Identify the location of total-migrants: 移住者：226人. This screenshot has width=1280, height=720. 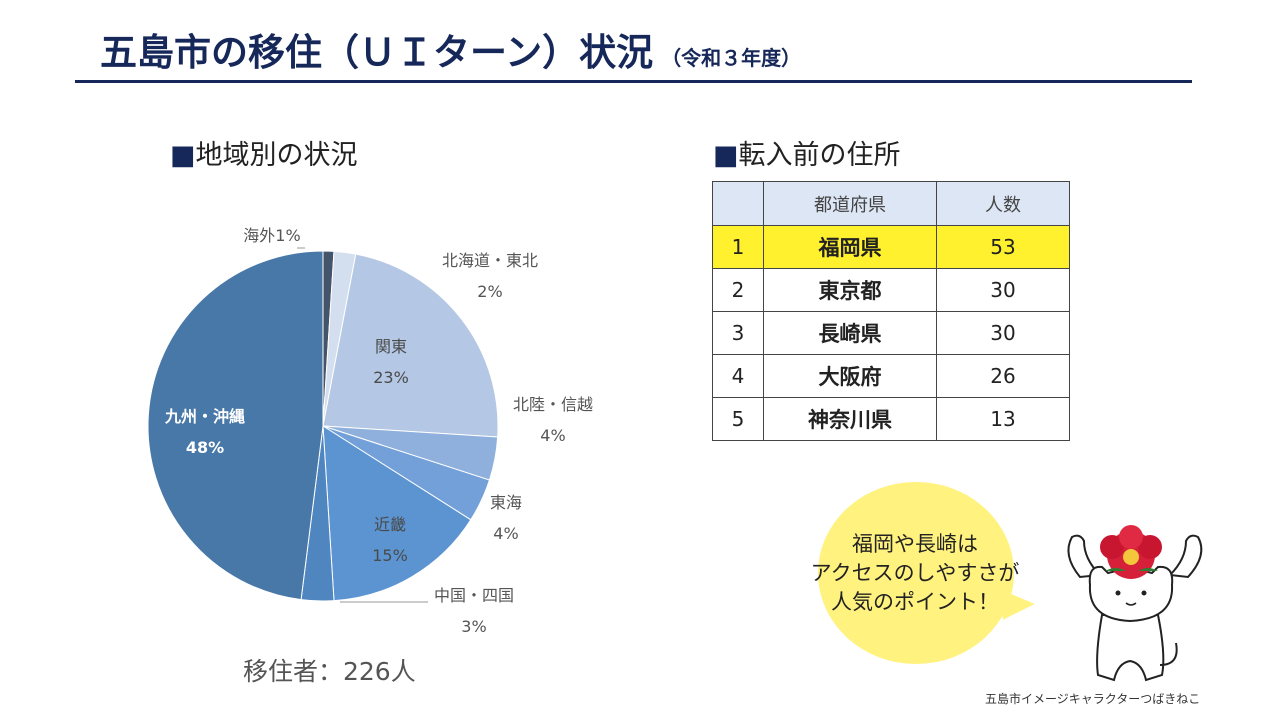
(329, 671).